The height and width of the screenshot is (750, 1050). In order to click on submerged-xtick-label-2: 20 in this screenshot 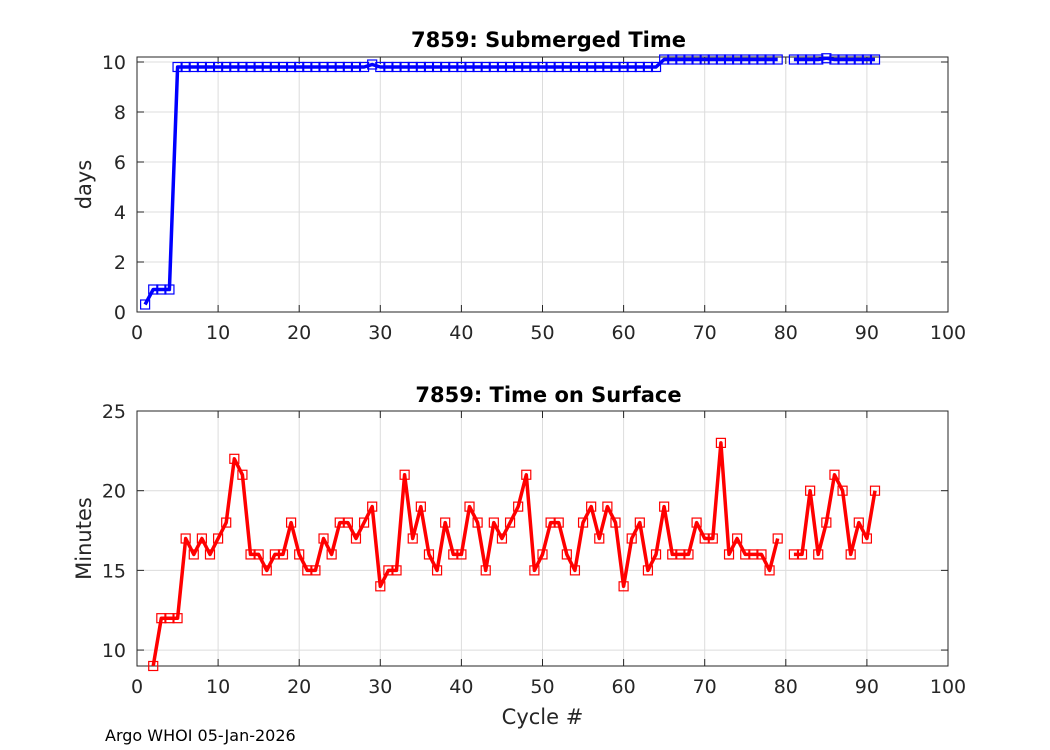, I will do `click(299, 333)`.